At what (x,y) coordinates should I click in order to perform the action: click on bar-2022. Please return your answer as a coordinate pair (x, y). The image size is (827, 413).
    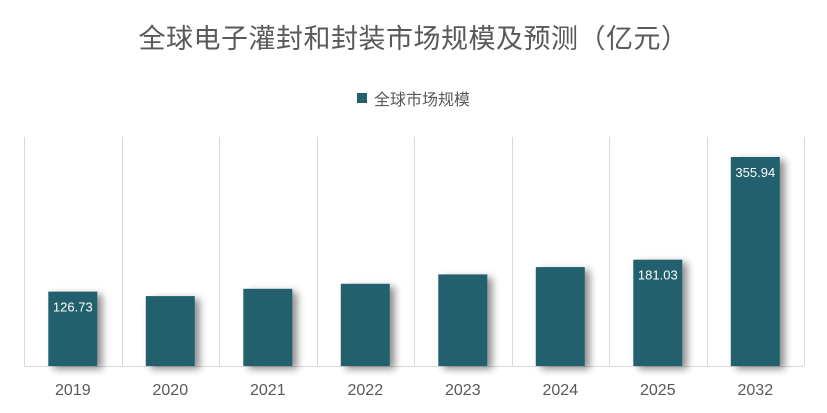
    Looking at the image, I should click on (365, 324).